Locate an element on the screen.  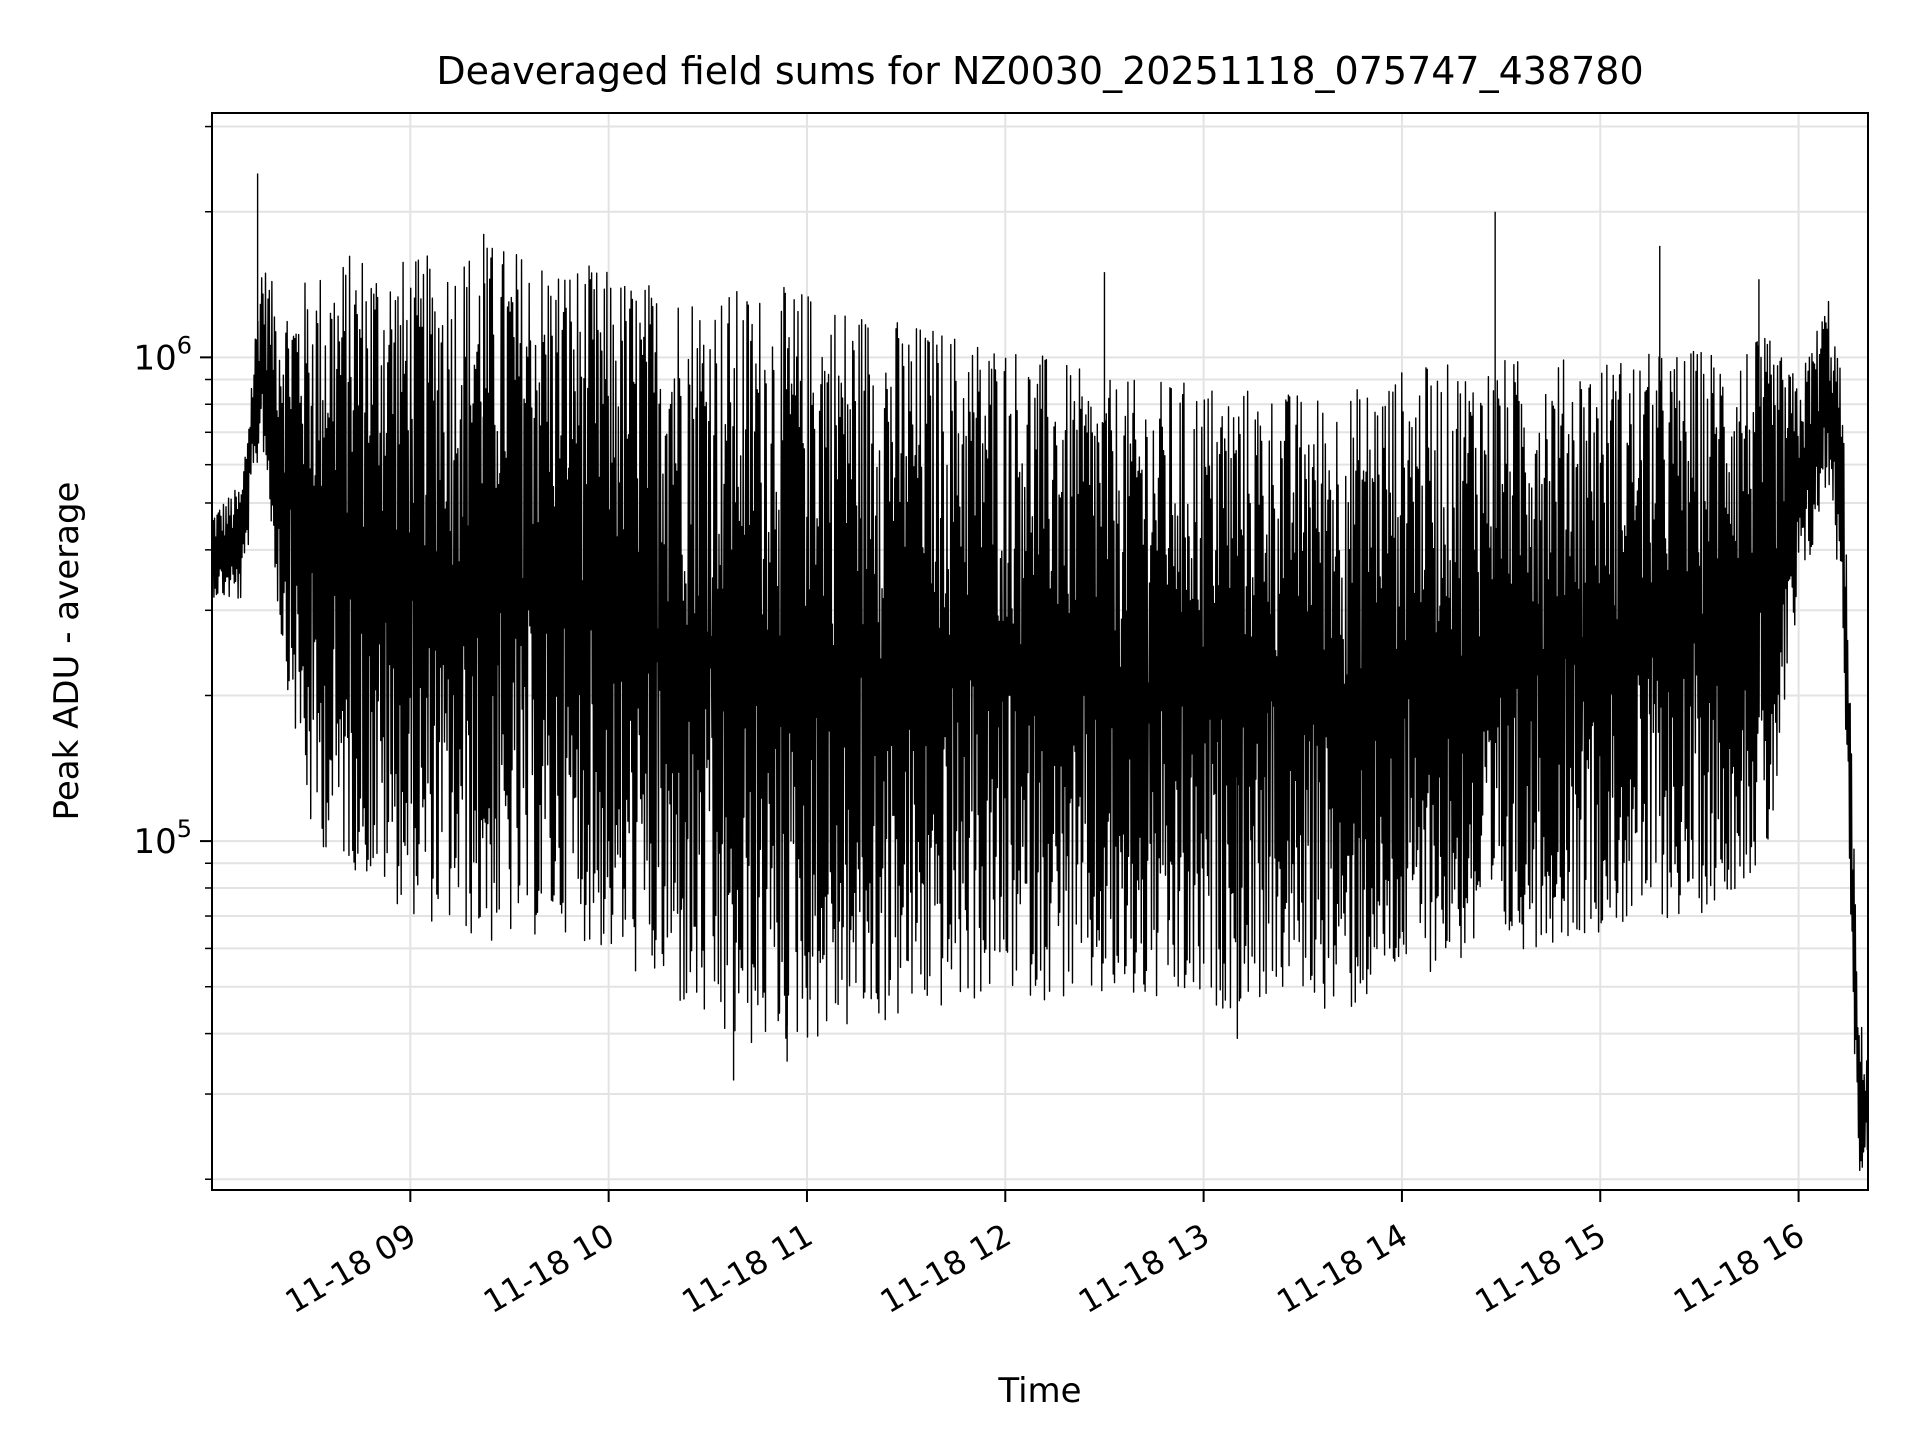
y-tick-label-exponent: 5 is located at coordinates (184, 829).